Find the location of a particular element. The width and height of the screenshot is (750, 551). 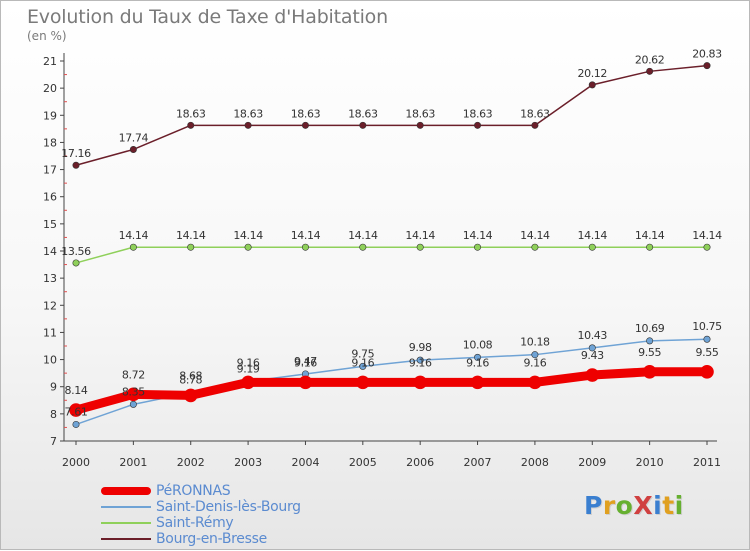

y-tick-label: 21 is located at coordinates (50, 61).